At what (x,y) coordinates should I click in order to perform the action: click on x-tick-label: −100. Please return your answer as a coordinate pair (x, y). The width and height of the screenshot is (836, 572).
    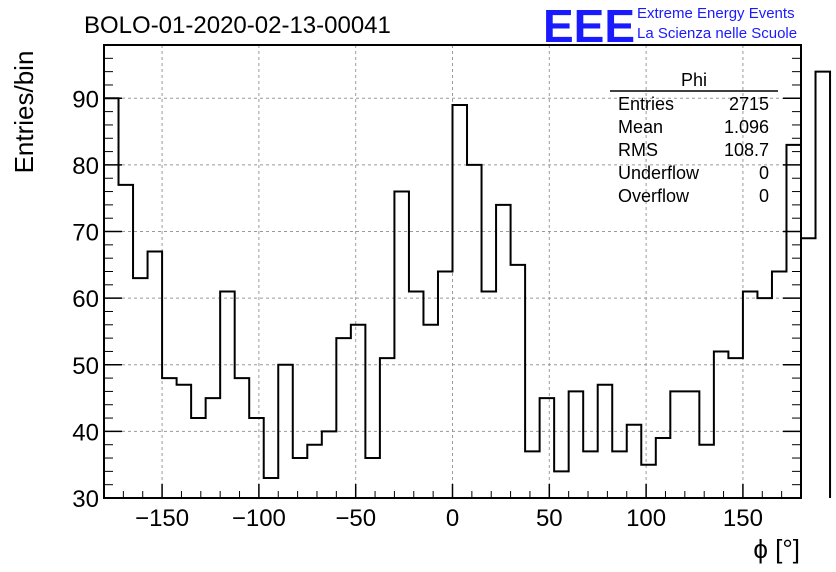
    Looking at the image, I should click on (259, 518).